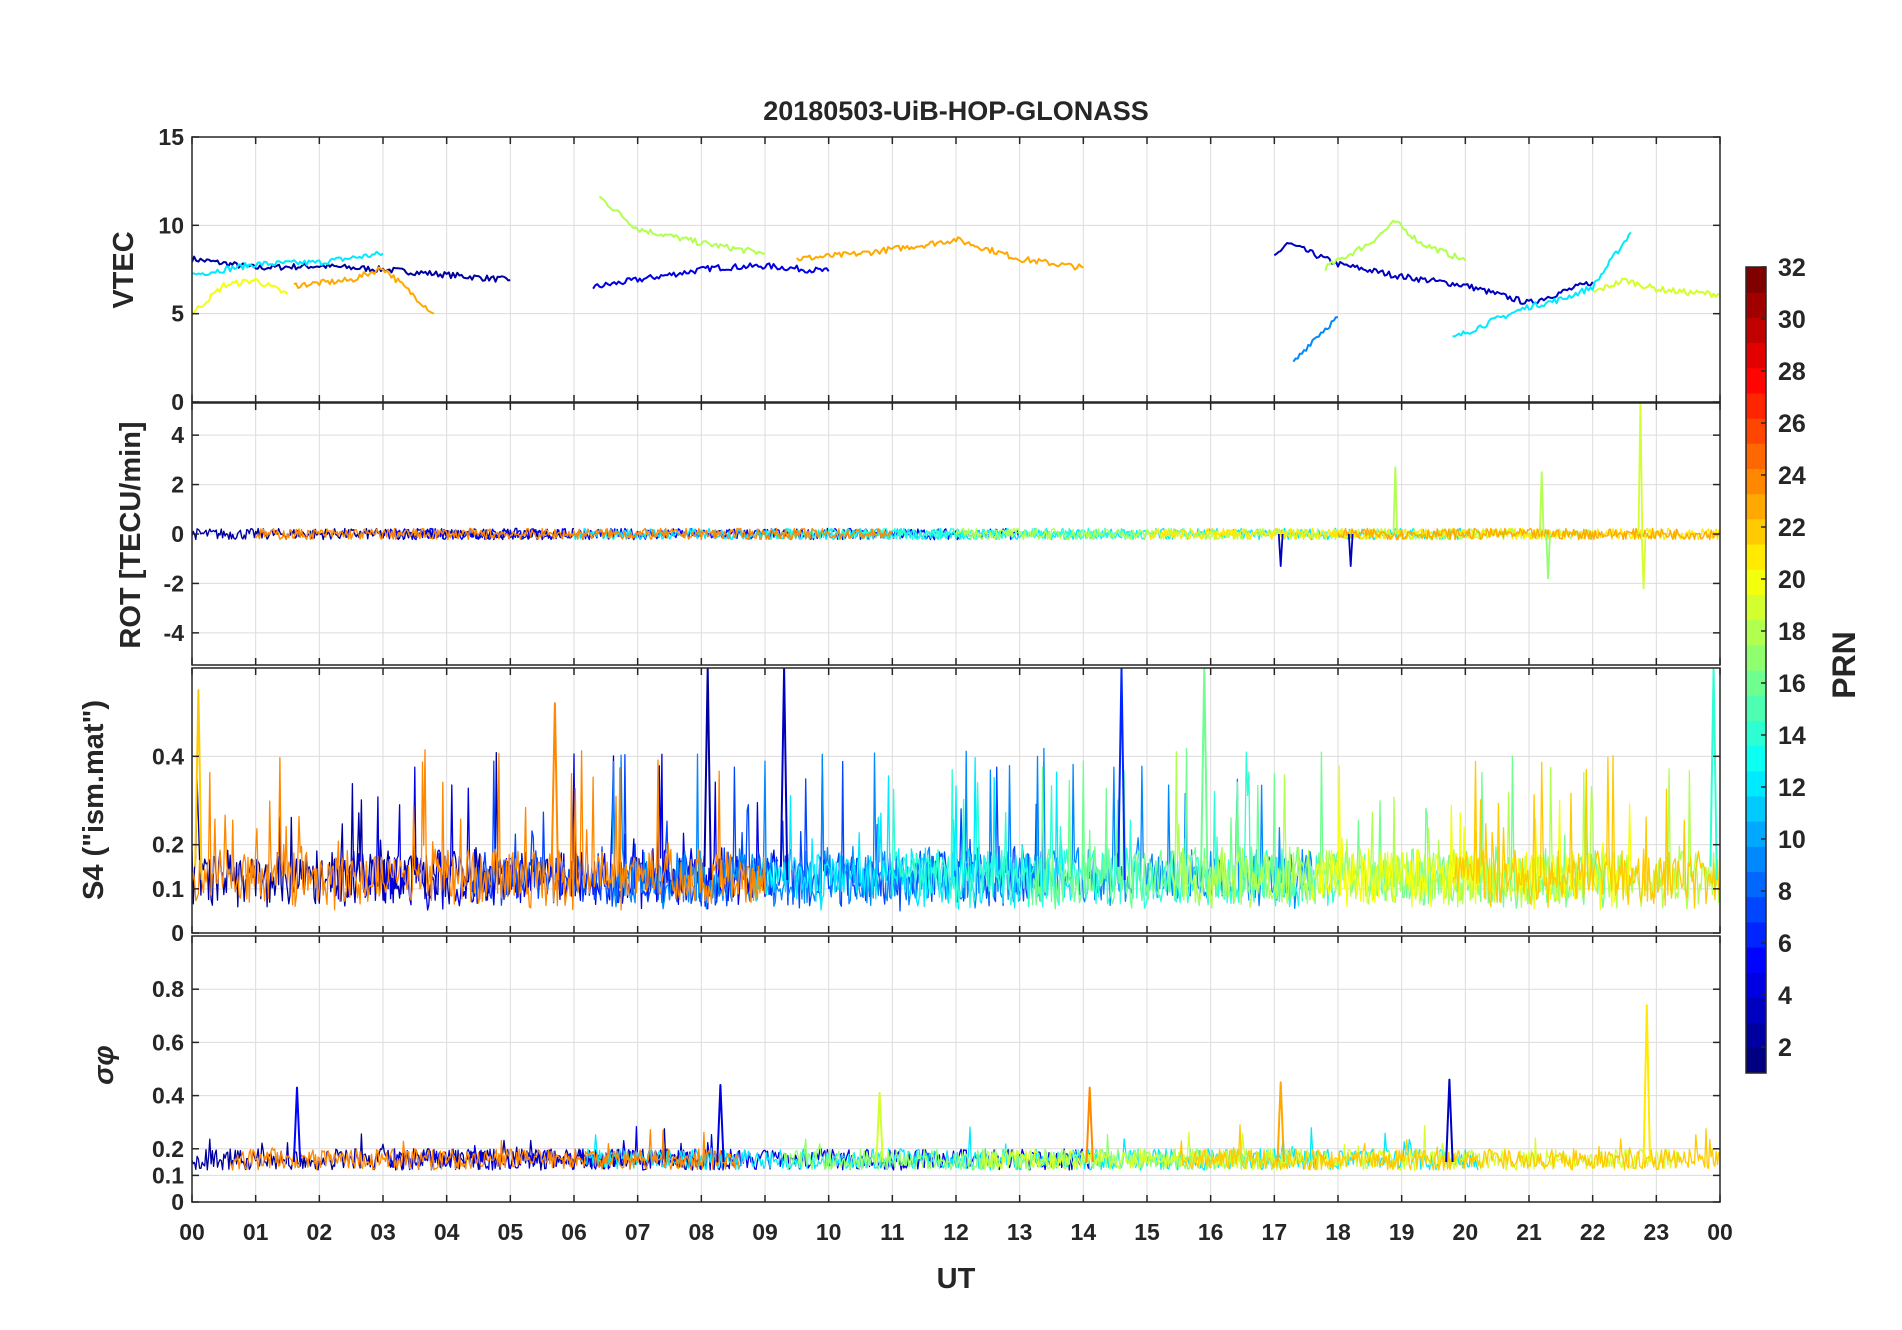  Describe the element at coordinates (104, 1065) in the screenshot. I see `sigma-axis-label-text: σφ` at that location.